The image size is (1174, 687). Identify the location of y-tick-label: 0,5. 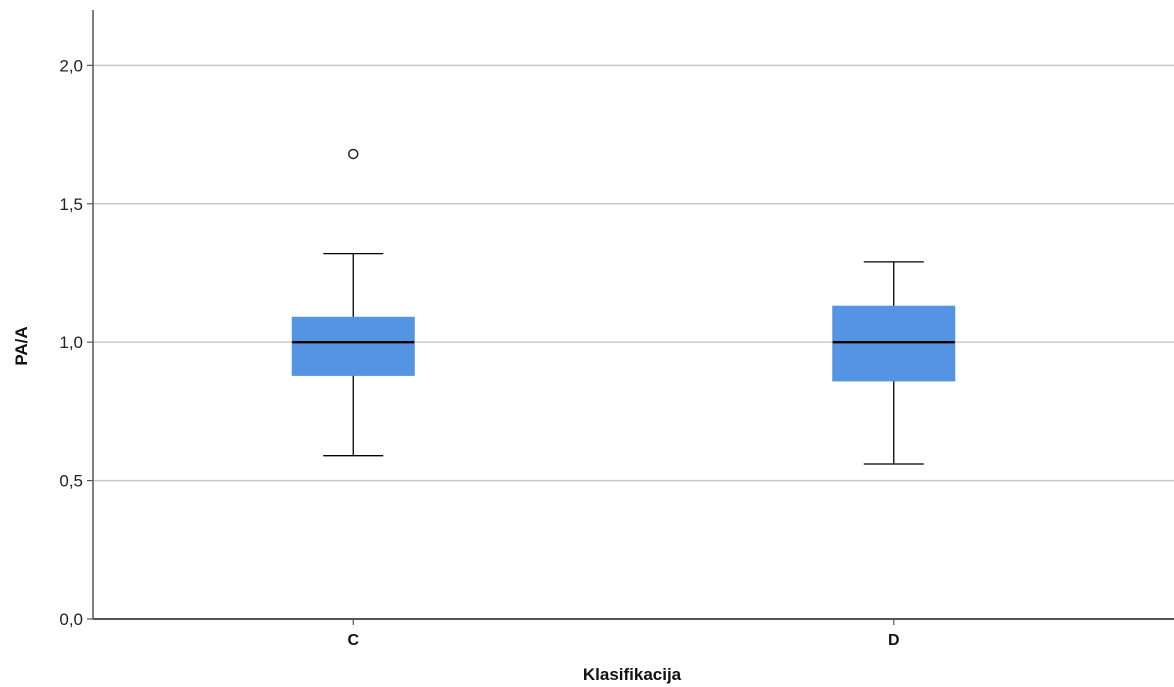
(71, 481).